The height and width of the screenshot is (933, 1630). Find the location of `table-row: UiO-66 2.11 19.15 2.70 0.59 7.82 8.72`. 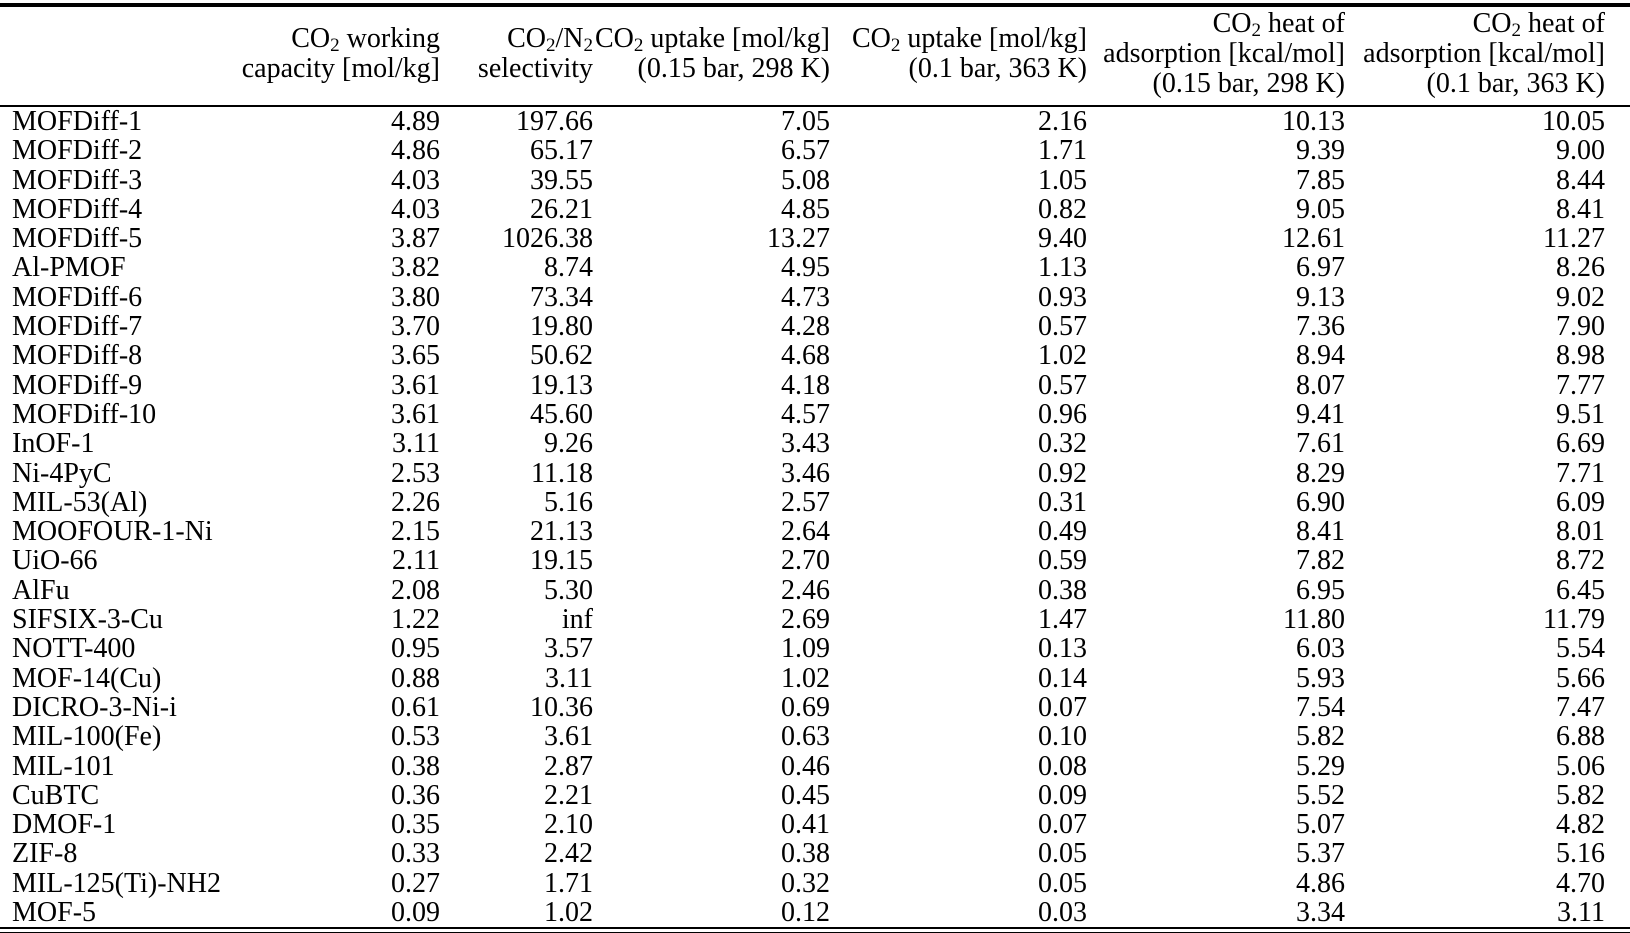

table-row: UiO-66 2.11 19.15 2.70 0.59 7.82 8.72 is located at coordinates (815, 561).